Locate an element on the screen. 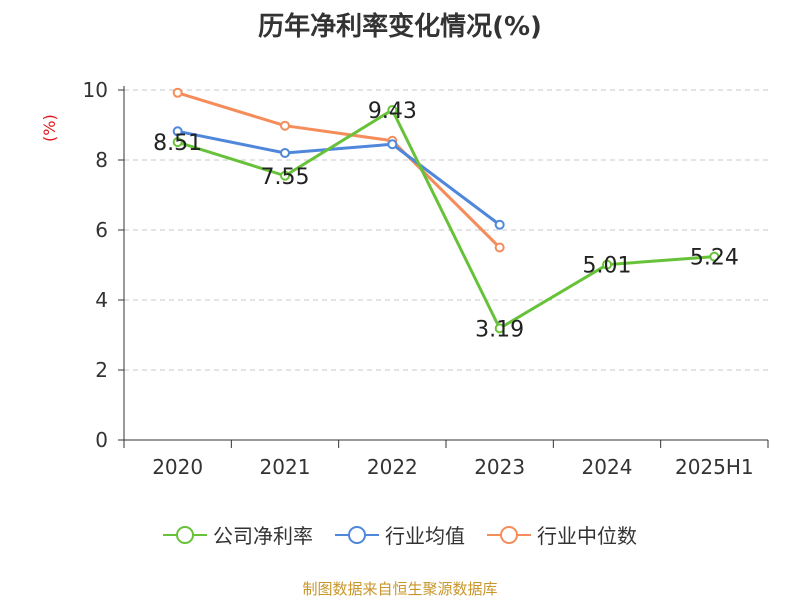  legend-label: 行业均值 is located at coordinates (425, 536).